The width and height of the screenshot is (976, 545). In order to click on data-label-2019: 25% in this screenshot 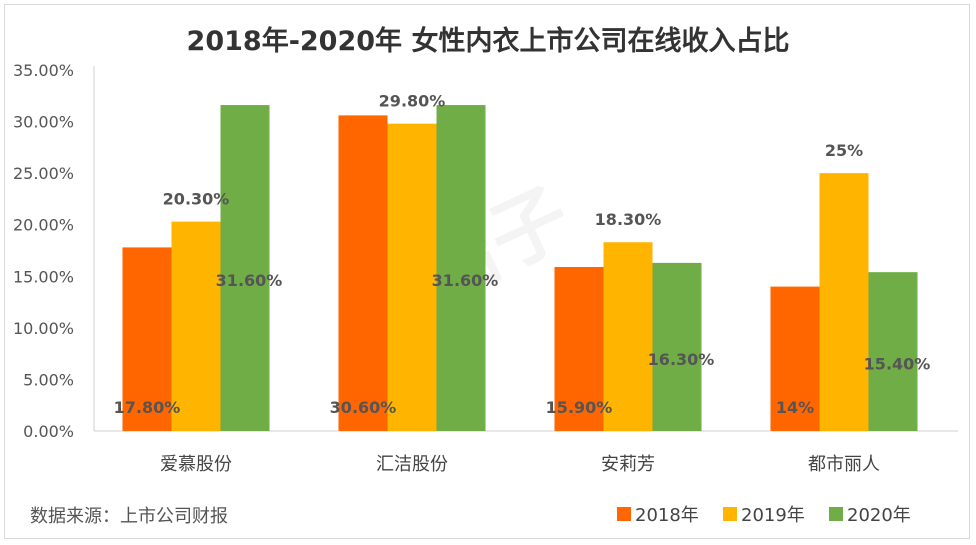, I will do `click(844, 150)`.